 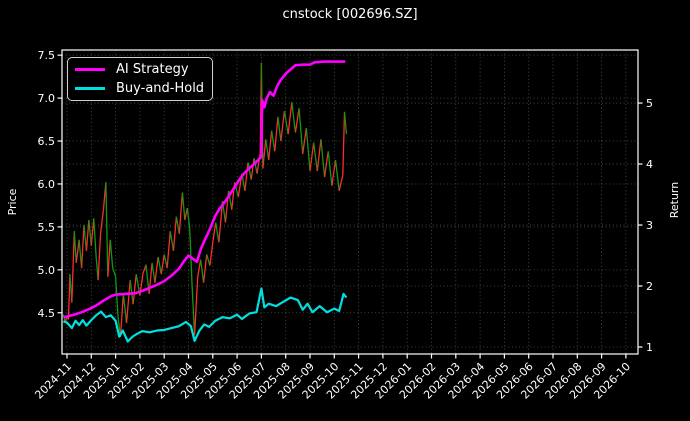 I want to click on legend-label-buy-and-hold: Buy-and-Hold, so click(x=160, y=88).